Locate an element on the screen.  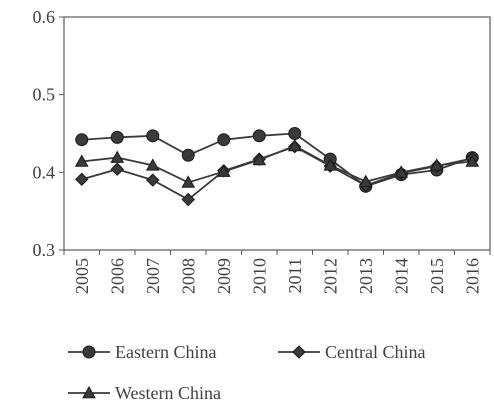
series-line-western-china is located at coordinates (277, 164).